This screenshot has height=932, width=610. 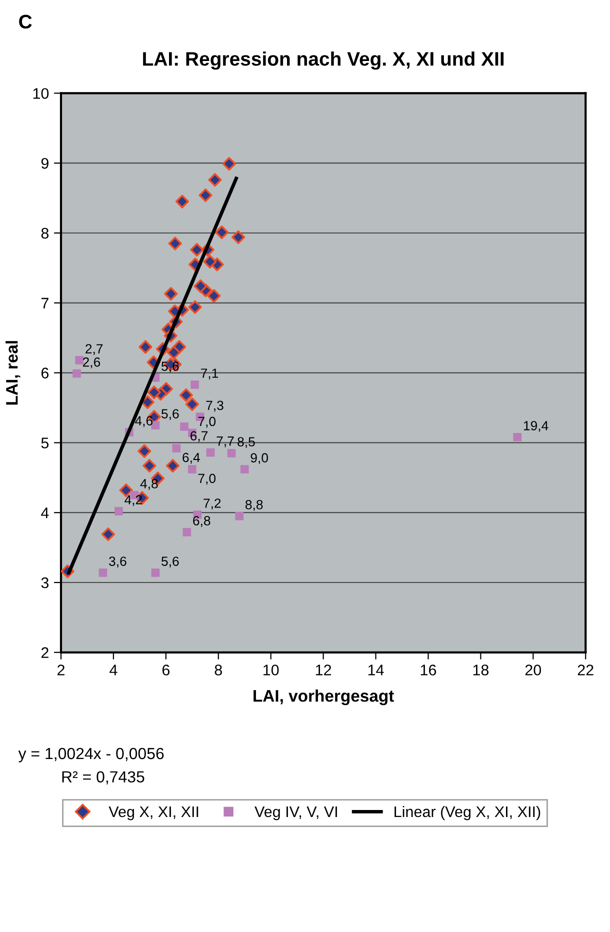 I want to click on chart-title: LAI: Regression nach Veg. X, XI und XII, so click(x=323, y=60).